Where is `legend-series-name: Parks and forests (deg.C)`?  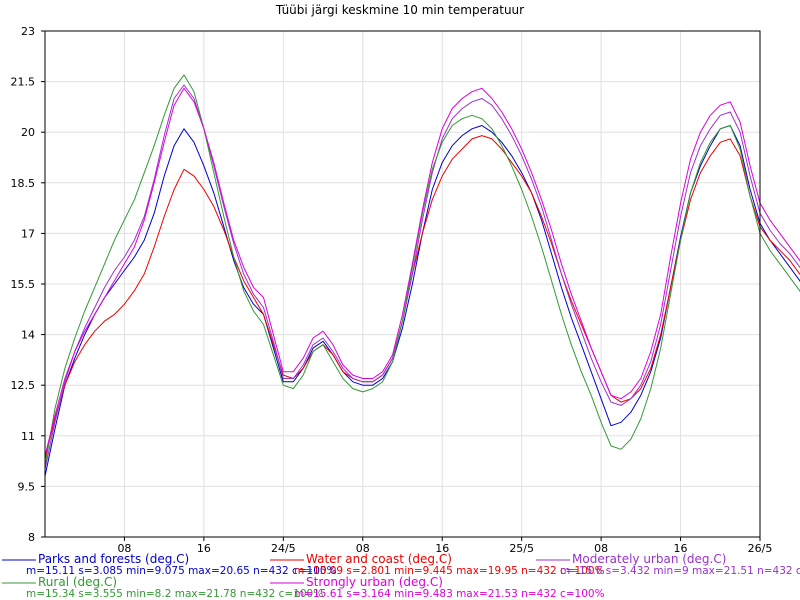 legend-series-name: Parks and forests (deg.C) is located at coordinates (113, 559).